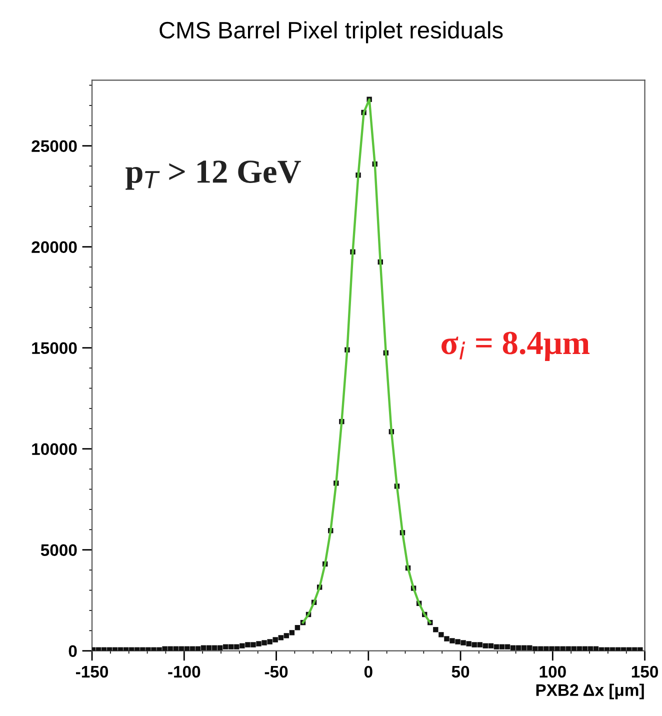 Image resolution: width=662 pixels, height=716 pixels. I want to click on y-tick-label: 5000, so click(58, 550).